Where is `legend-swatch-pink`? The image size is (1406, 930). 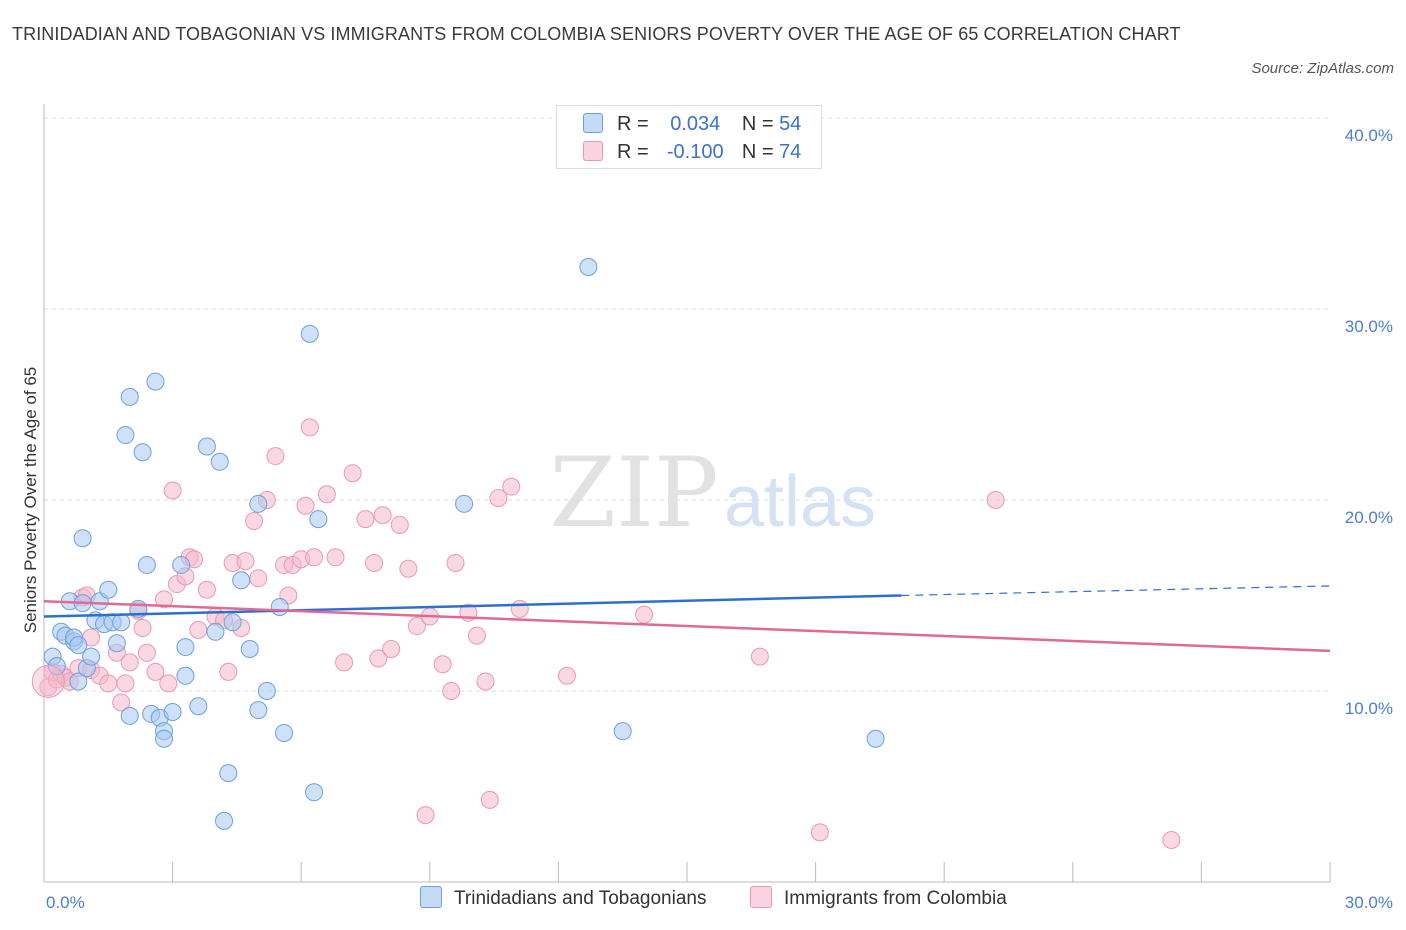 legend-swatch-pink is located at coordinates (593, 150).